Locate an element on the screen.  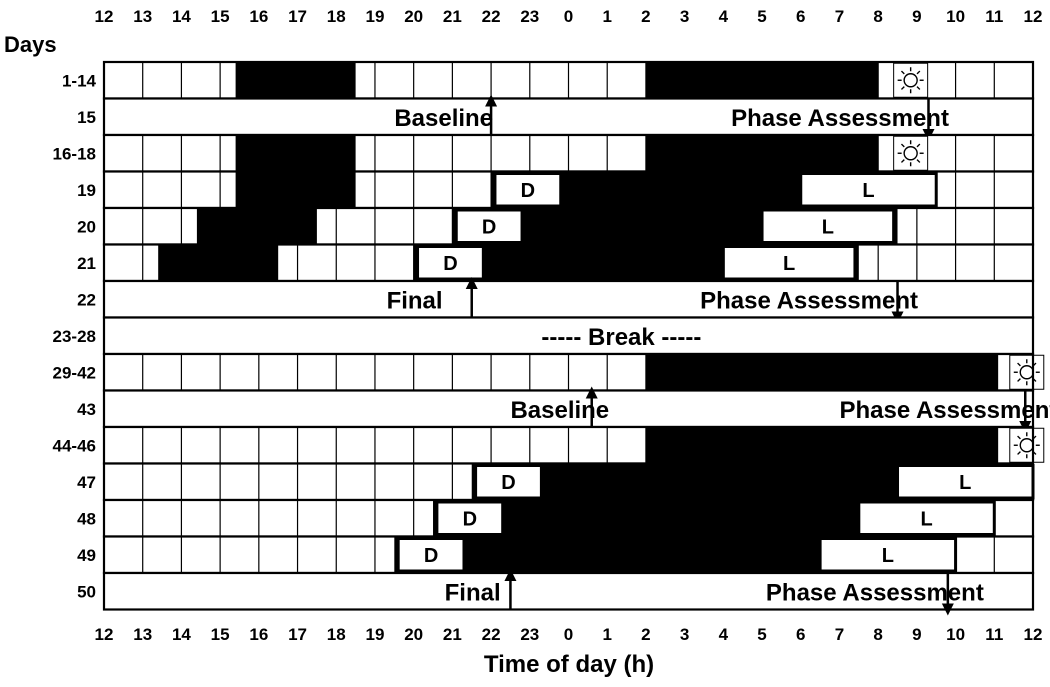
day-label: 23-28 is located at coordinates (74, 336).